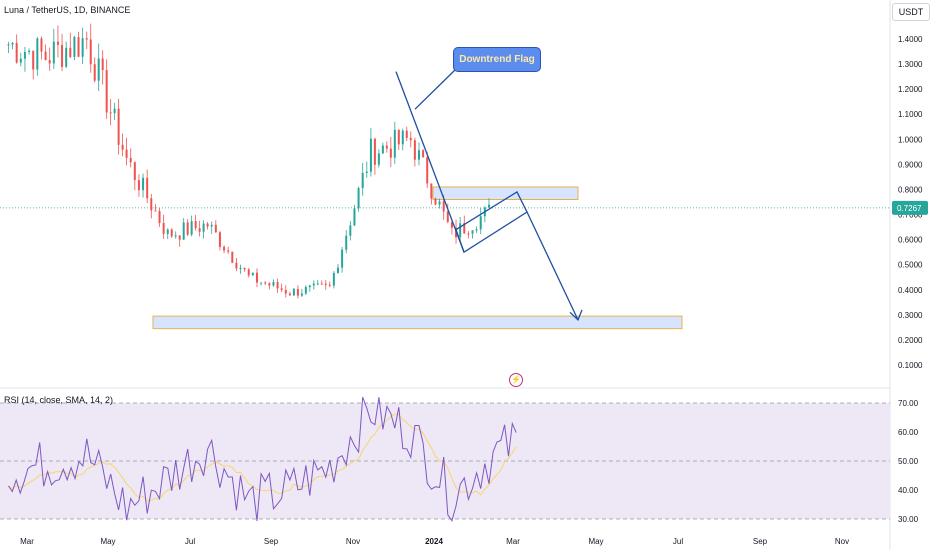 This screenshot has height=550, width=932. What do you see at coordinates (516, 380) in the screenshot?
I see `lightning-icon: ⚡` at bounding box center [516, 380].